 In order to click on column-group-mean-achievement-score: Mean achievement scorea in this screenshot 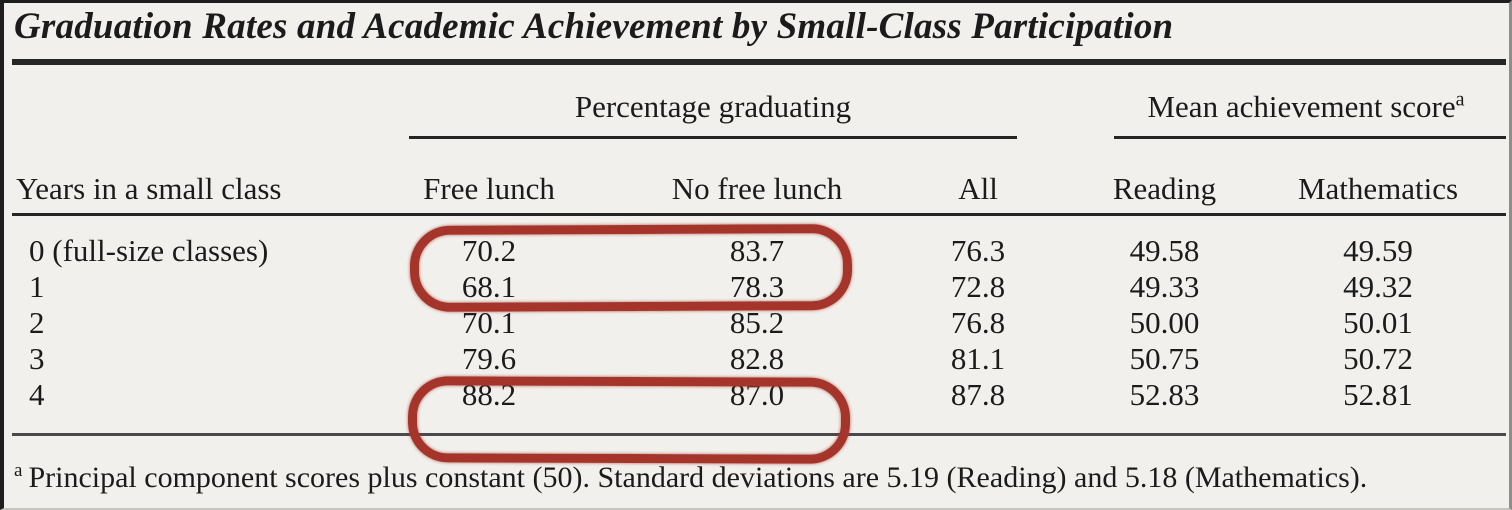, I will do `click(1306, 107)`.